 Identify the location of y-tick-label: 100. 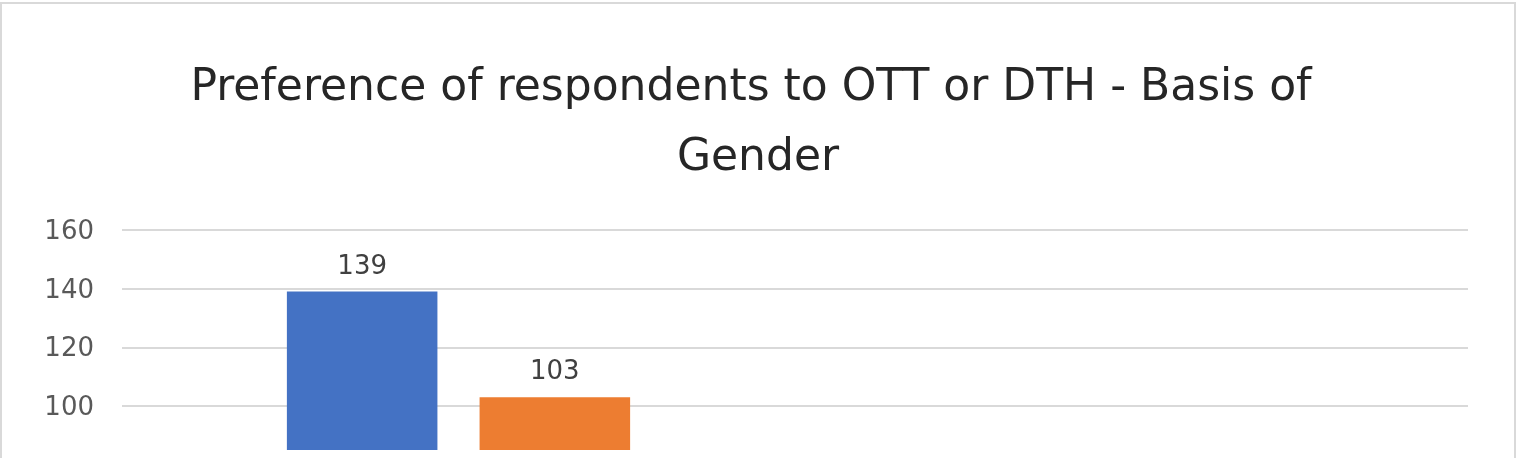
(69, 406).